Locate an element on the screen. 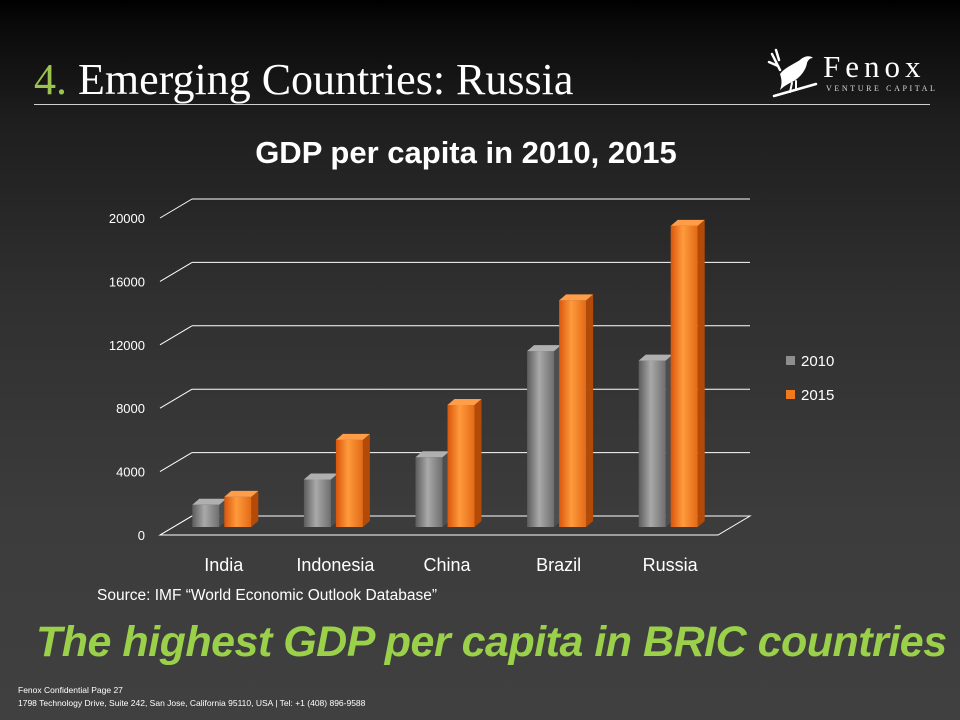  logo-name: Fenox is located at coordinates (874, 66).